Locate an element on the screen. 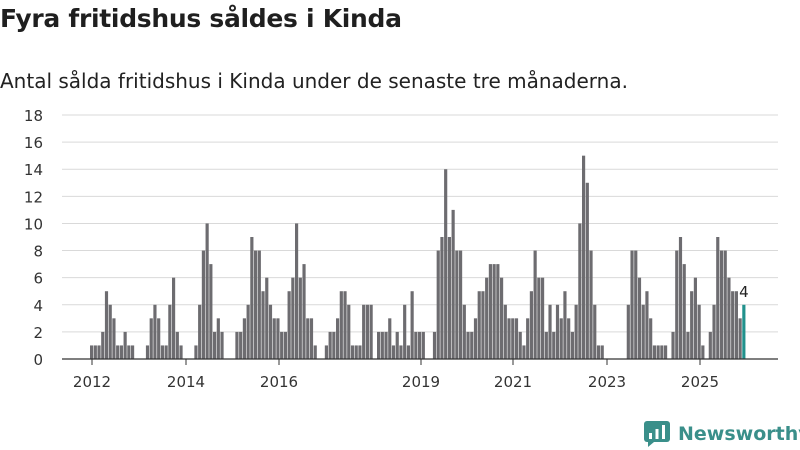 This screenshot has width=800, height=450. x-tick-label: 2016 is located at coordinates (279, 382).